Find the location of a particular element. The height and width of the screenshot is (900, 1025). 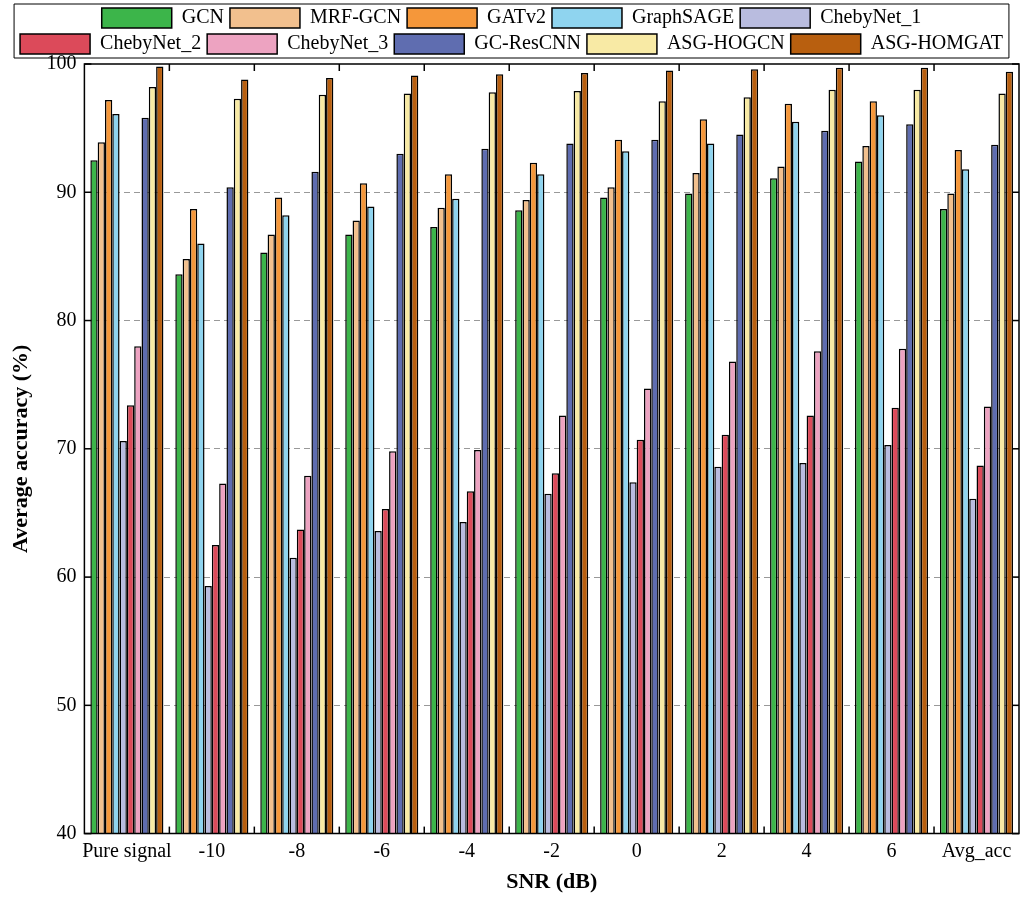

legend-label: GATv2 is located at coordinates (516, 16).